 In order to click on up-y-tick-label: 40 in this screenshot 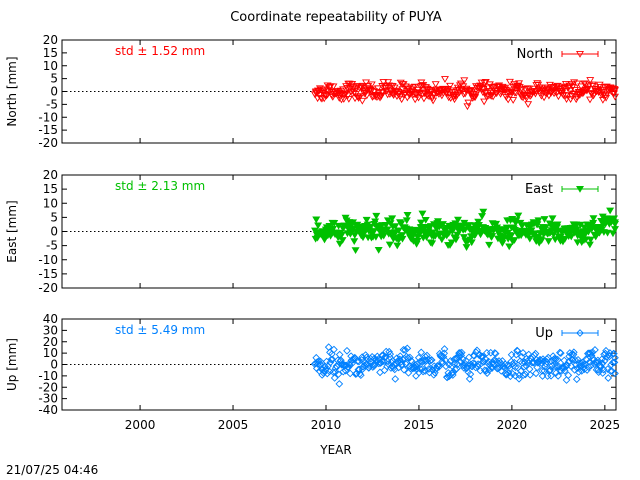, I will do `click(50, 319)`.